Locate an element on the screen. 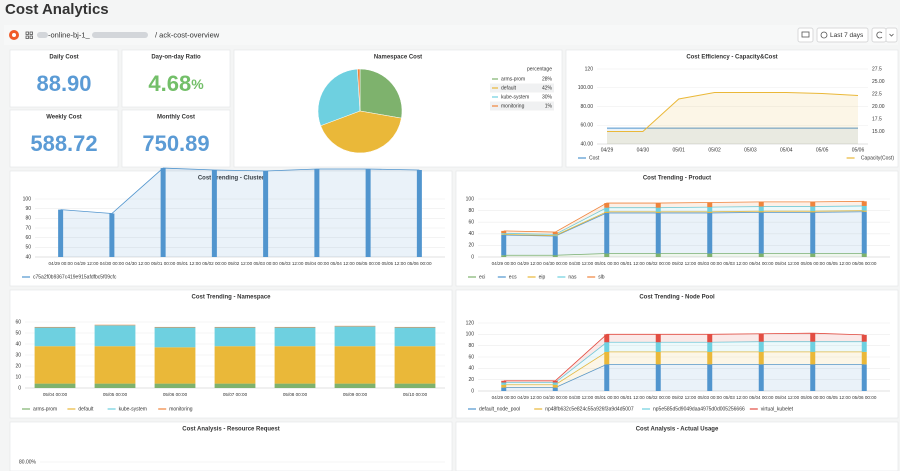  x-tick-label: 05/06 00:00 is located at coordinates (175, 394).